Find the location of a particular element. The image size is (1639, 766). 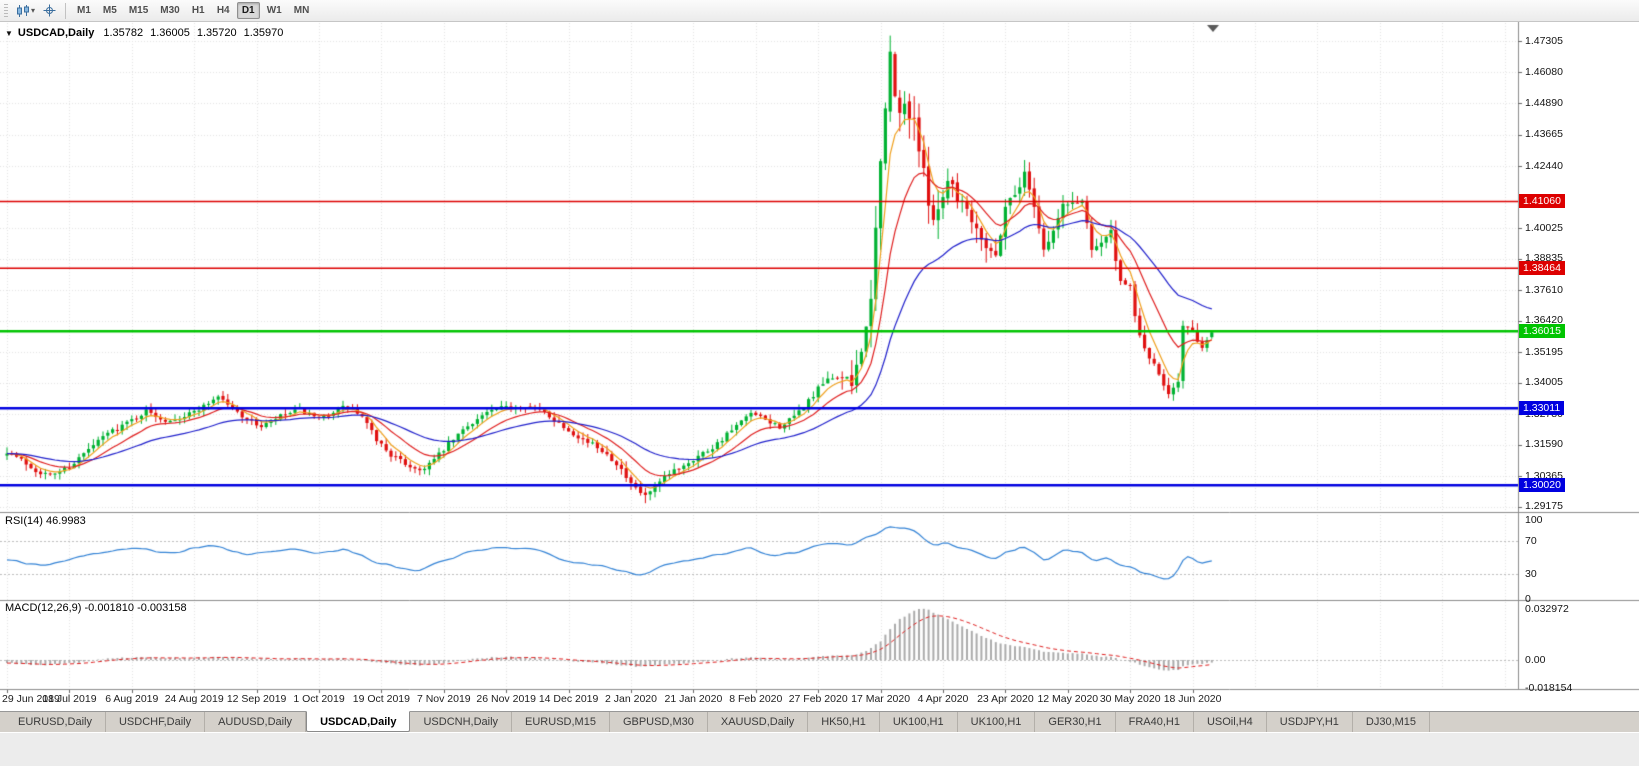

price-tick-label: 1.38835 is located at coordinates (1544, 258).